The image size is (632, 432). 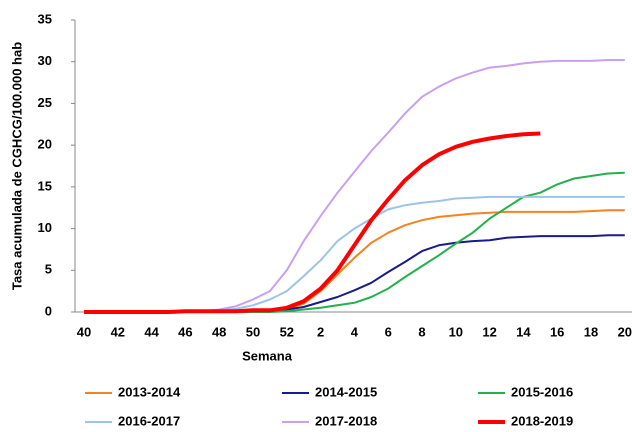 I want to click on y-tick-label: 0, so click(x=48, y=310).